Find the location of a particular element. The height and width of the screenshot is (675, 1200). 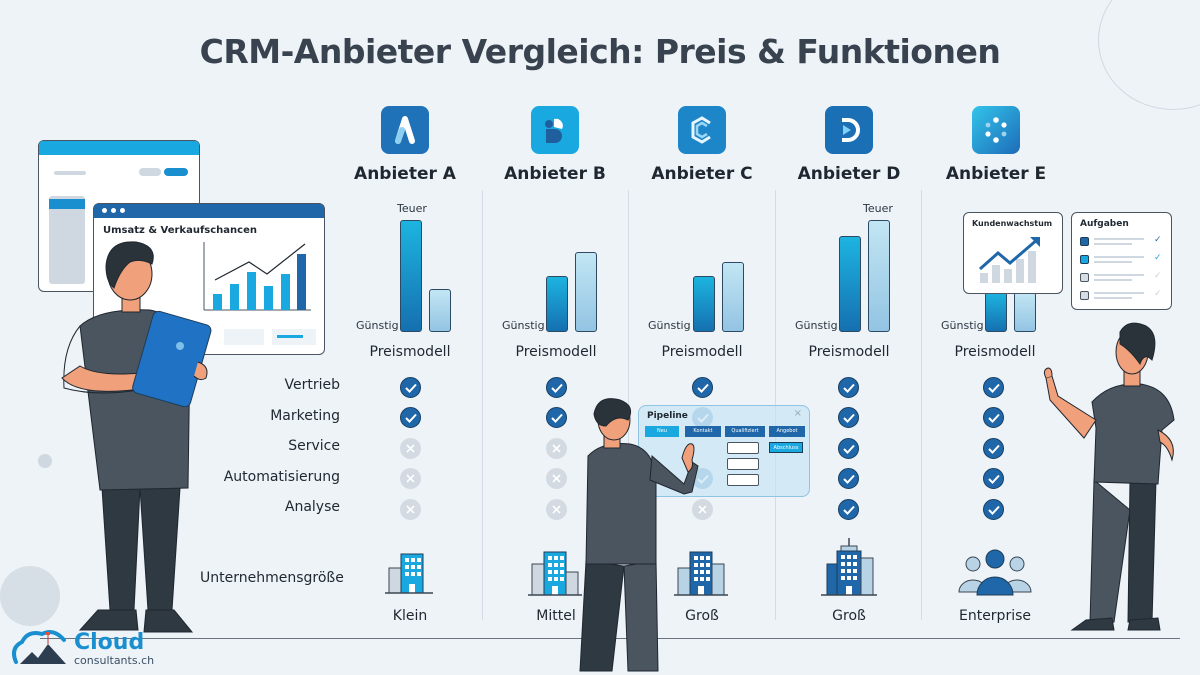

vendor-header-c: Anbieter C is located at coordinates (702, 145).